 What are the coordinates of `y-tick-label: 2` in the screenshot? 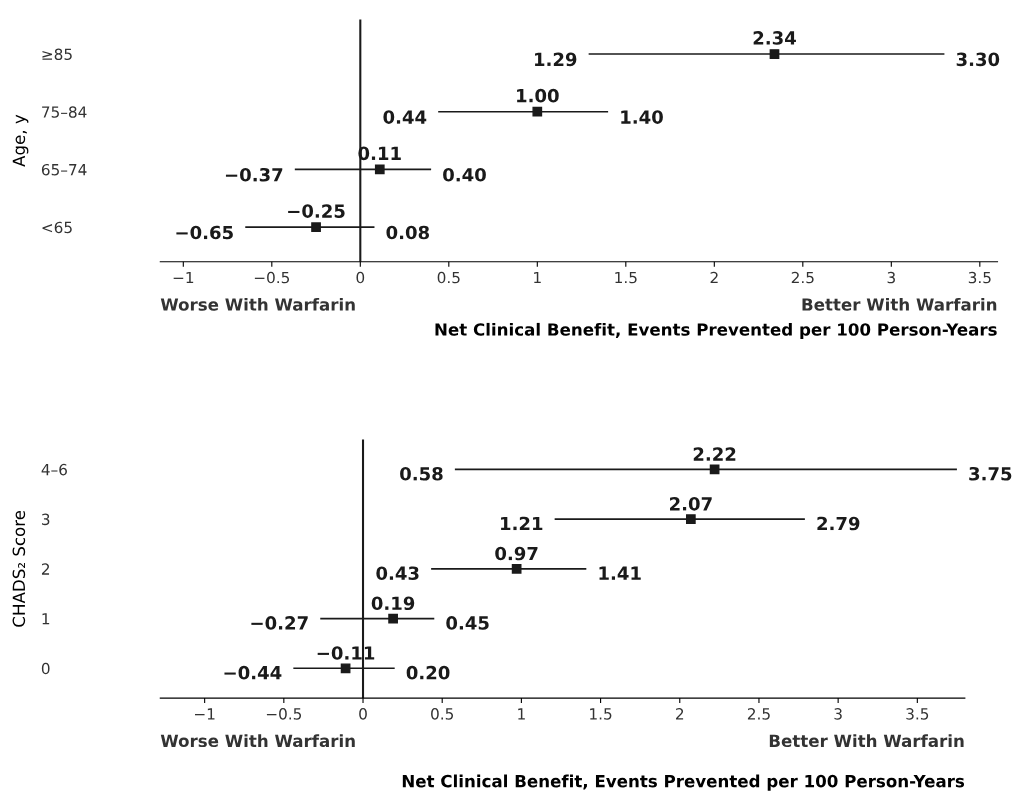 It's located at (45, 569).